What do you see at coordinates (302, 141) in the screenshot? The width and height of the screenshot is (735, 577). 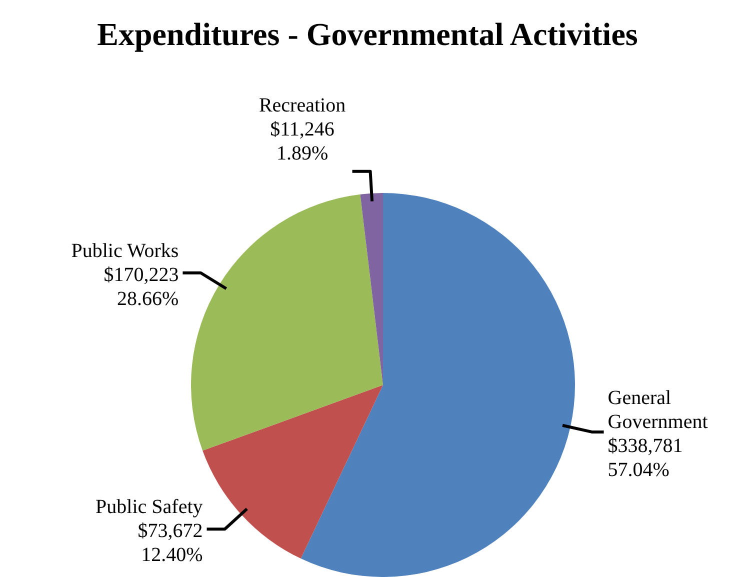 I see `data-label: $11,246 1.89%` at bounding box center [302, 141].